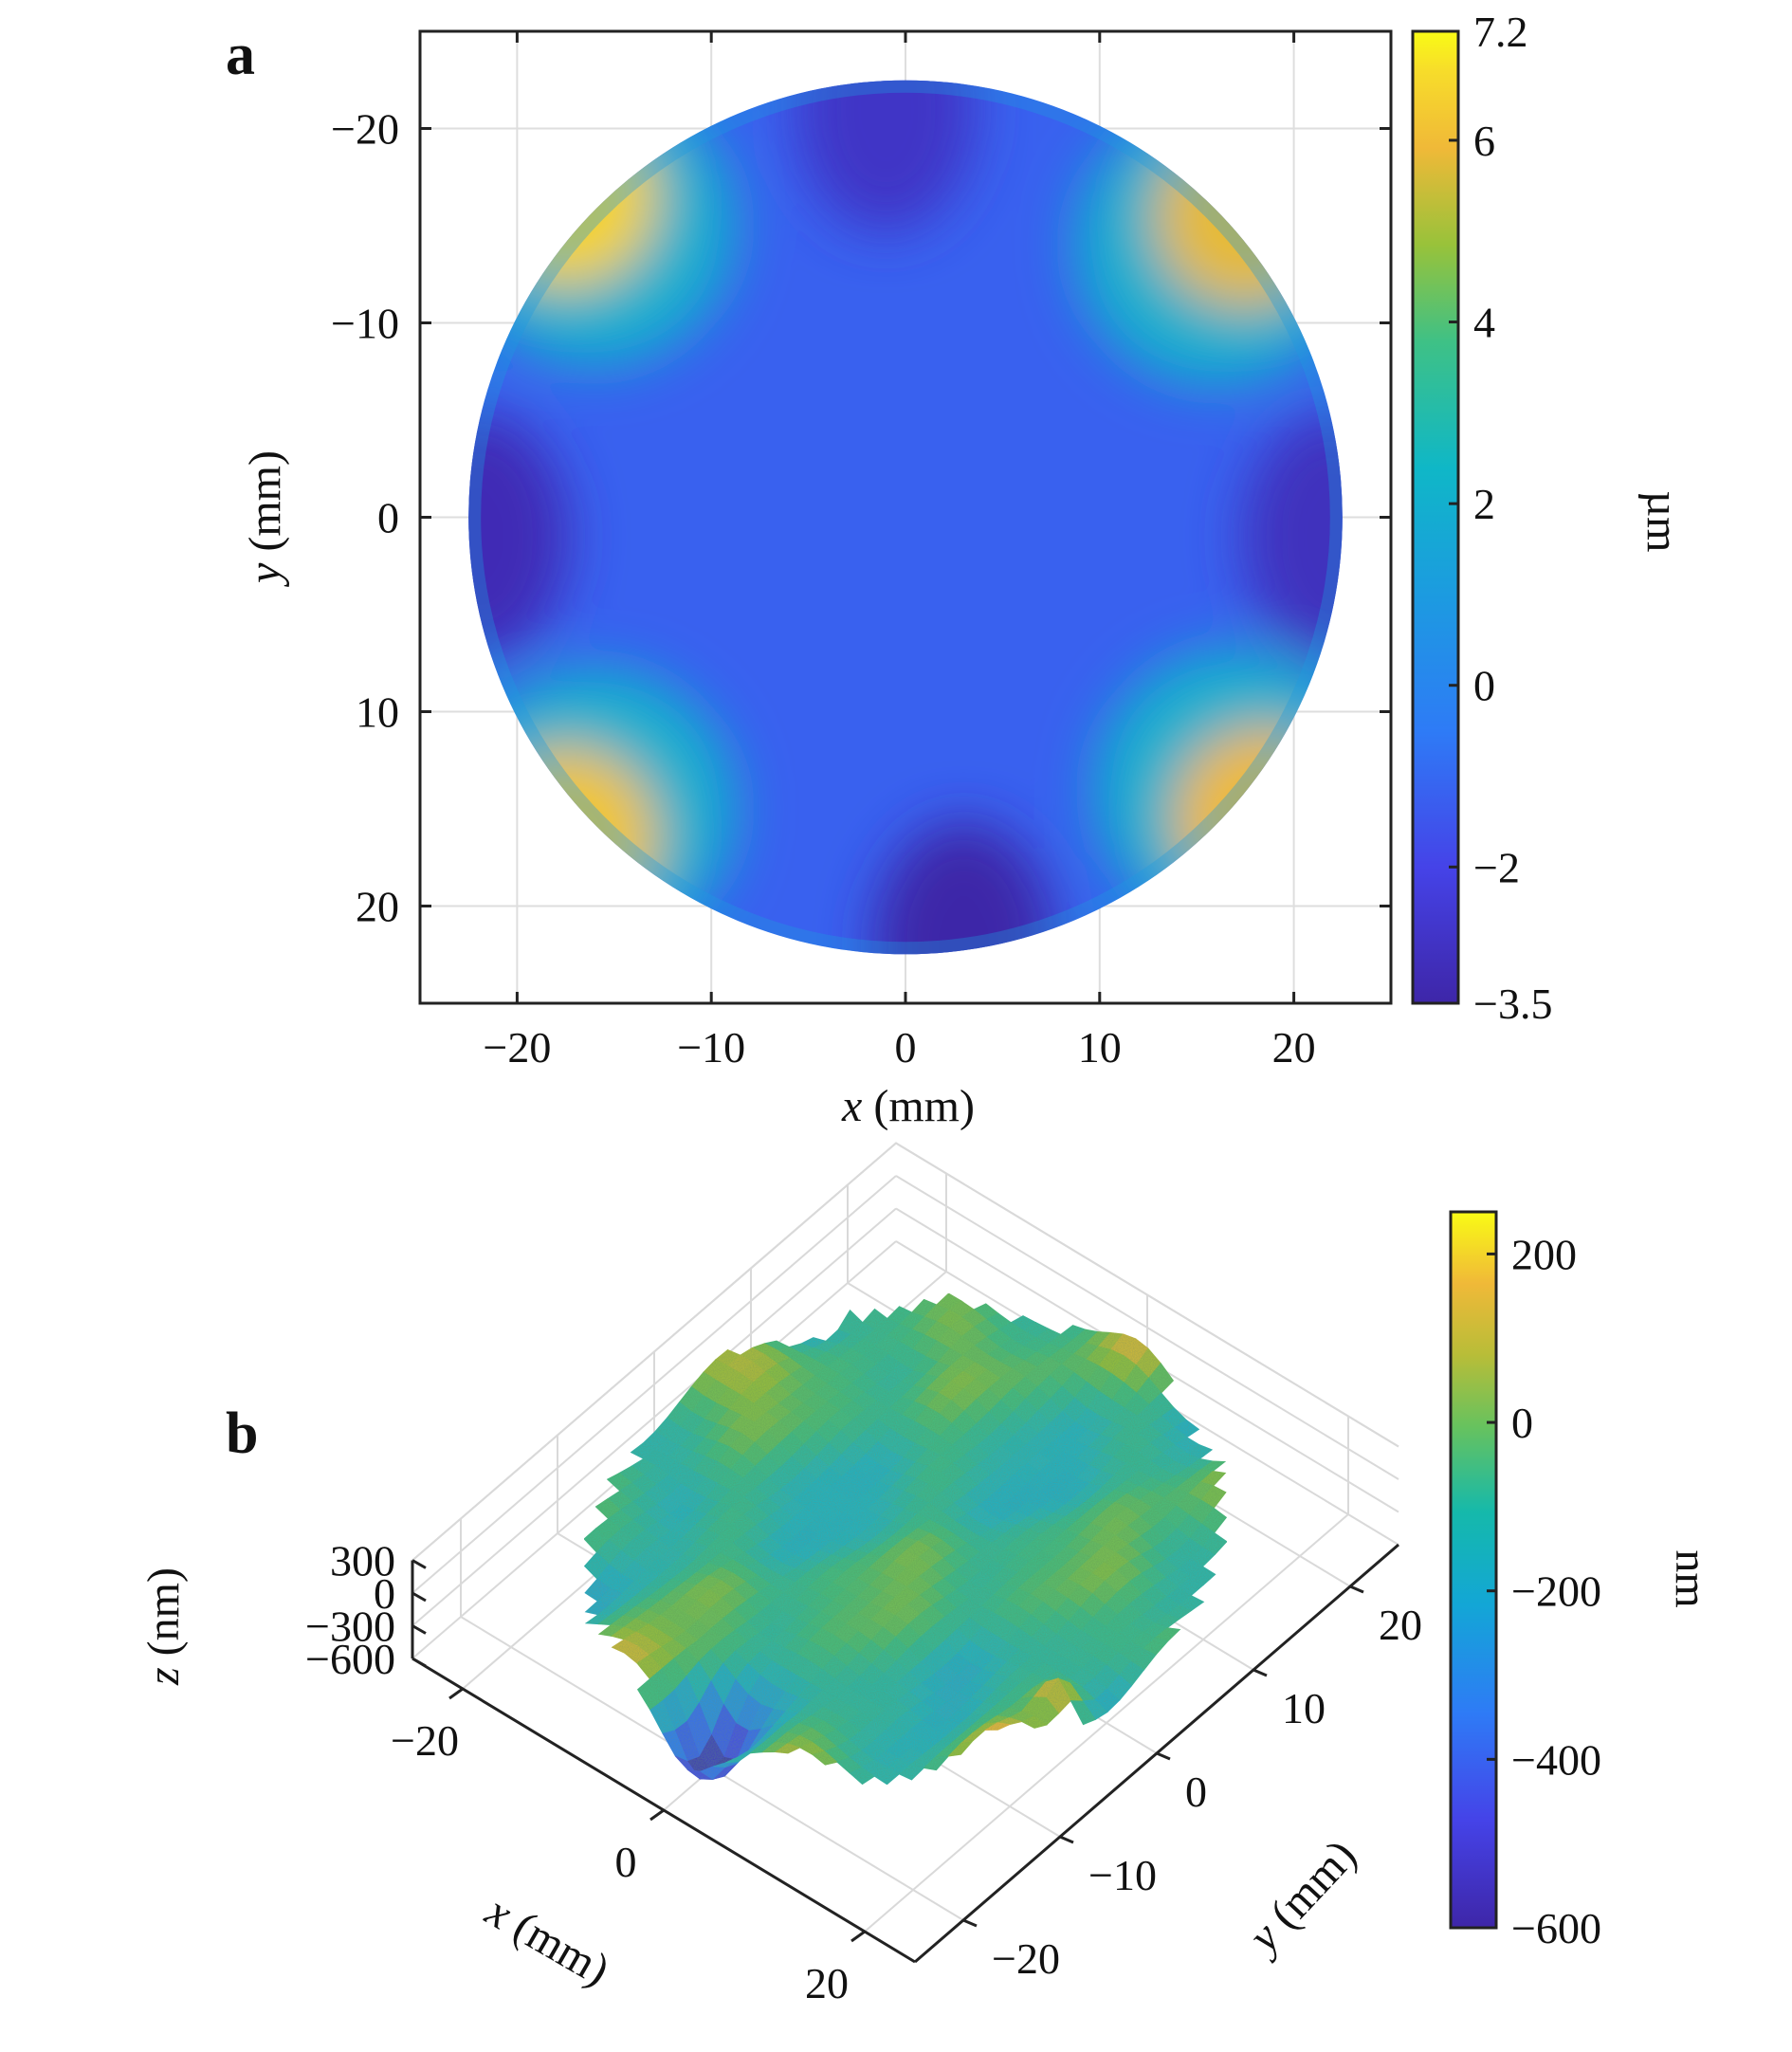  I want to click on panel-b-y-axis-label: y (mm), so click(1300, 1897).